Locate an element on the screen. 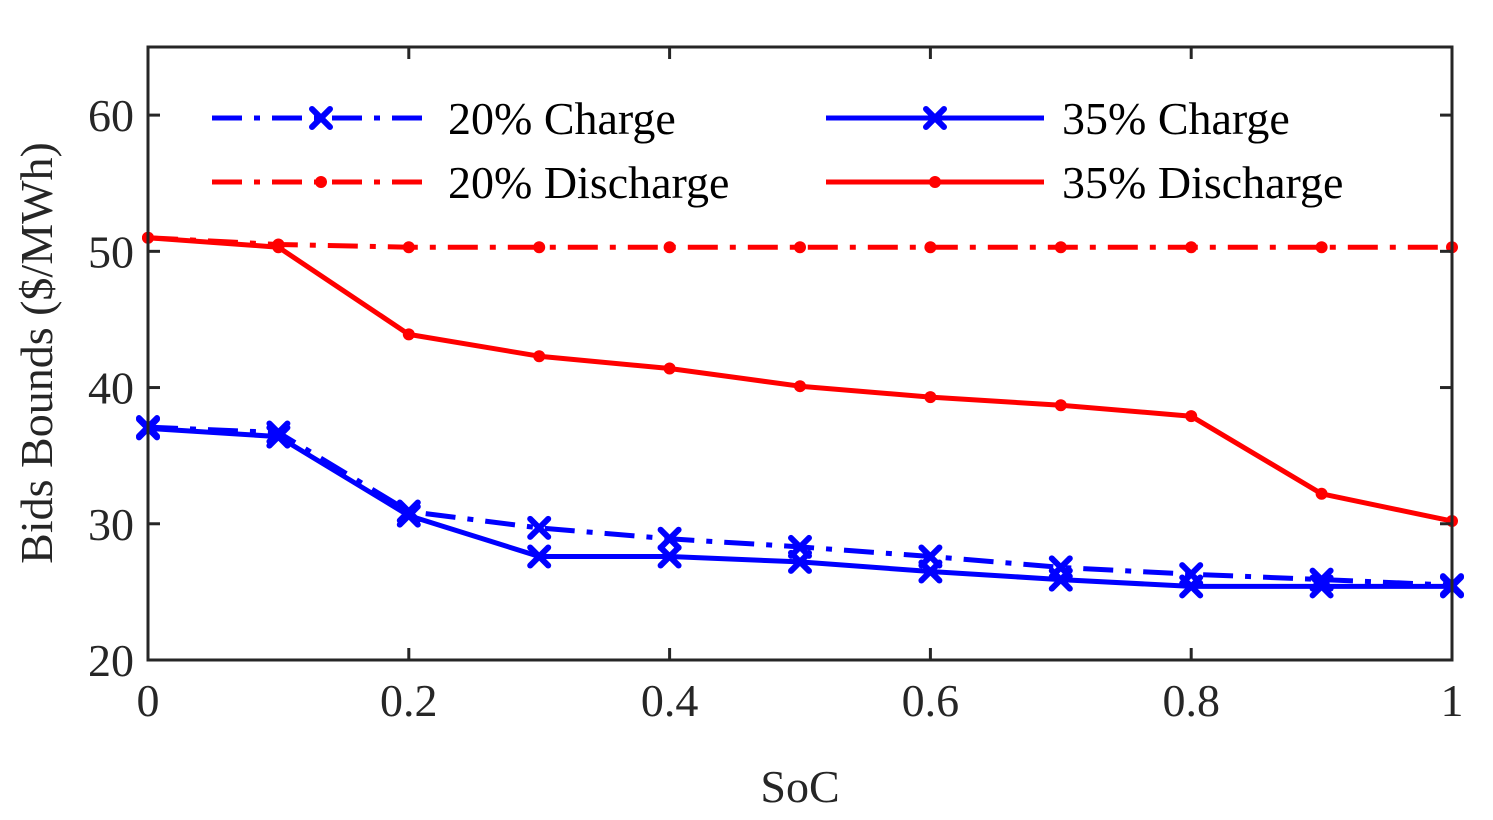 This screenshot has width=1493, height=820. legend-item-35-discharge: 35% Discharge is located at coordinates (1084, 182).